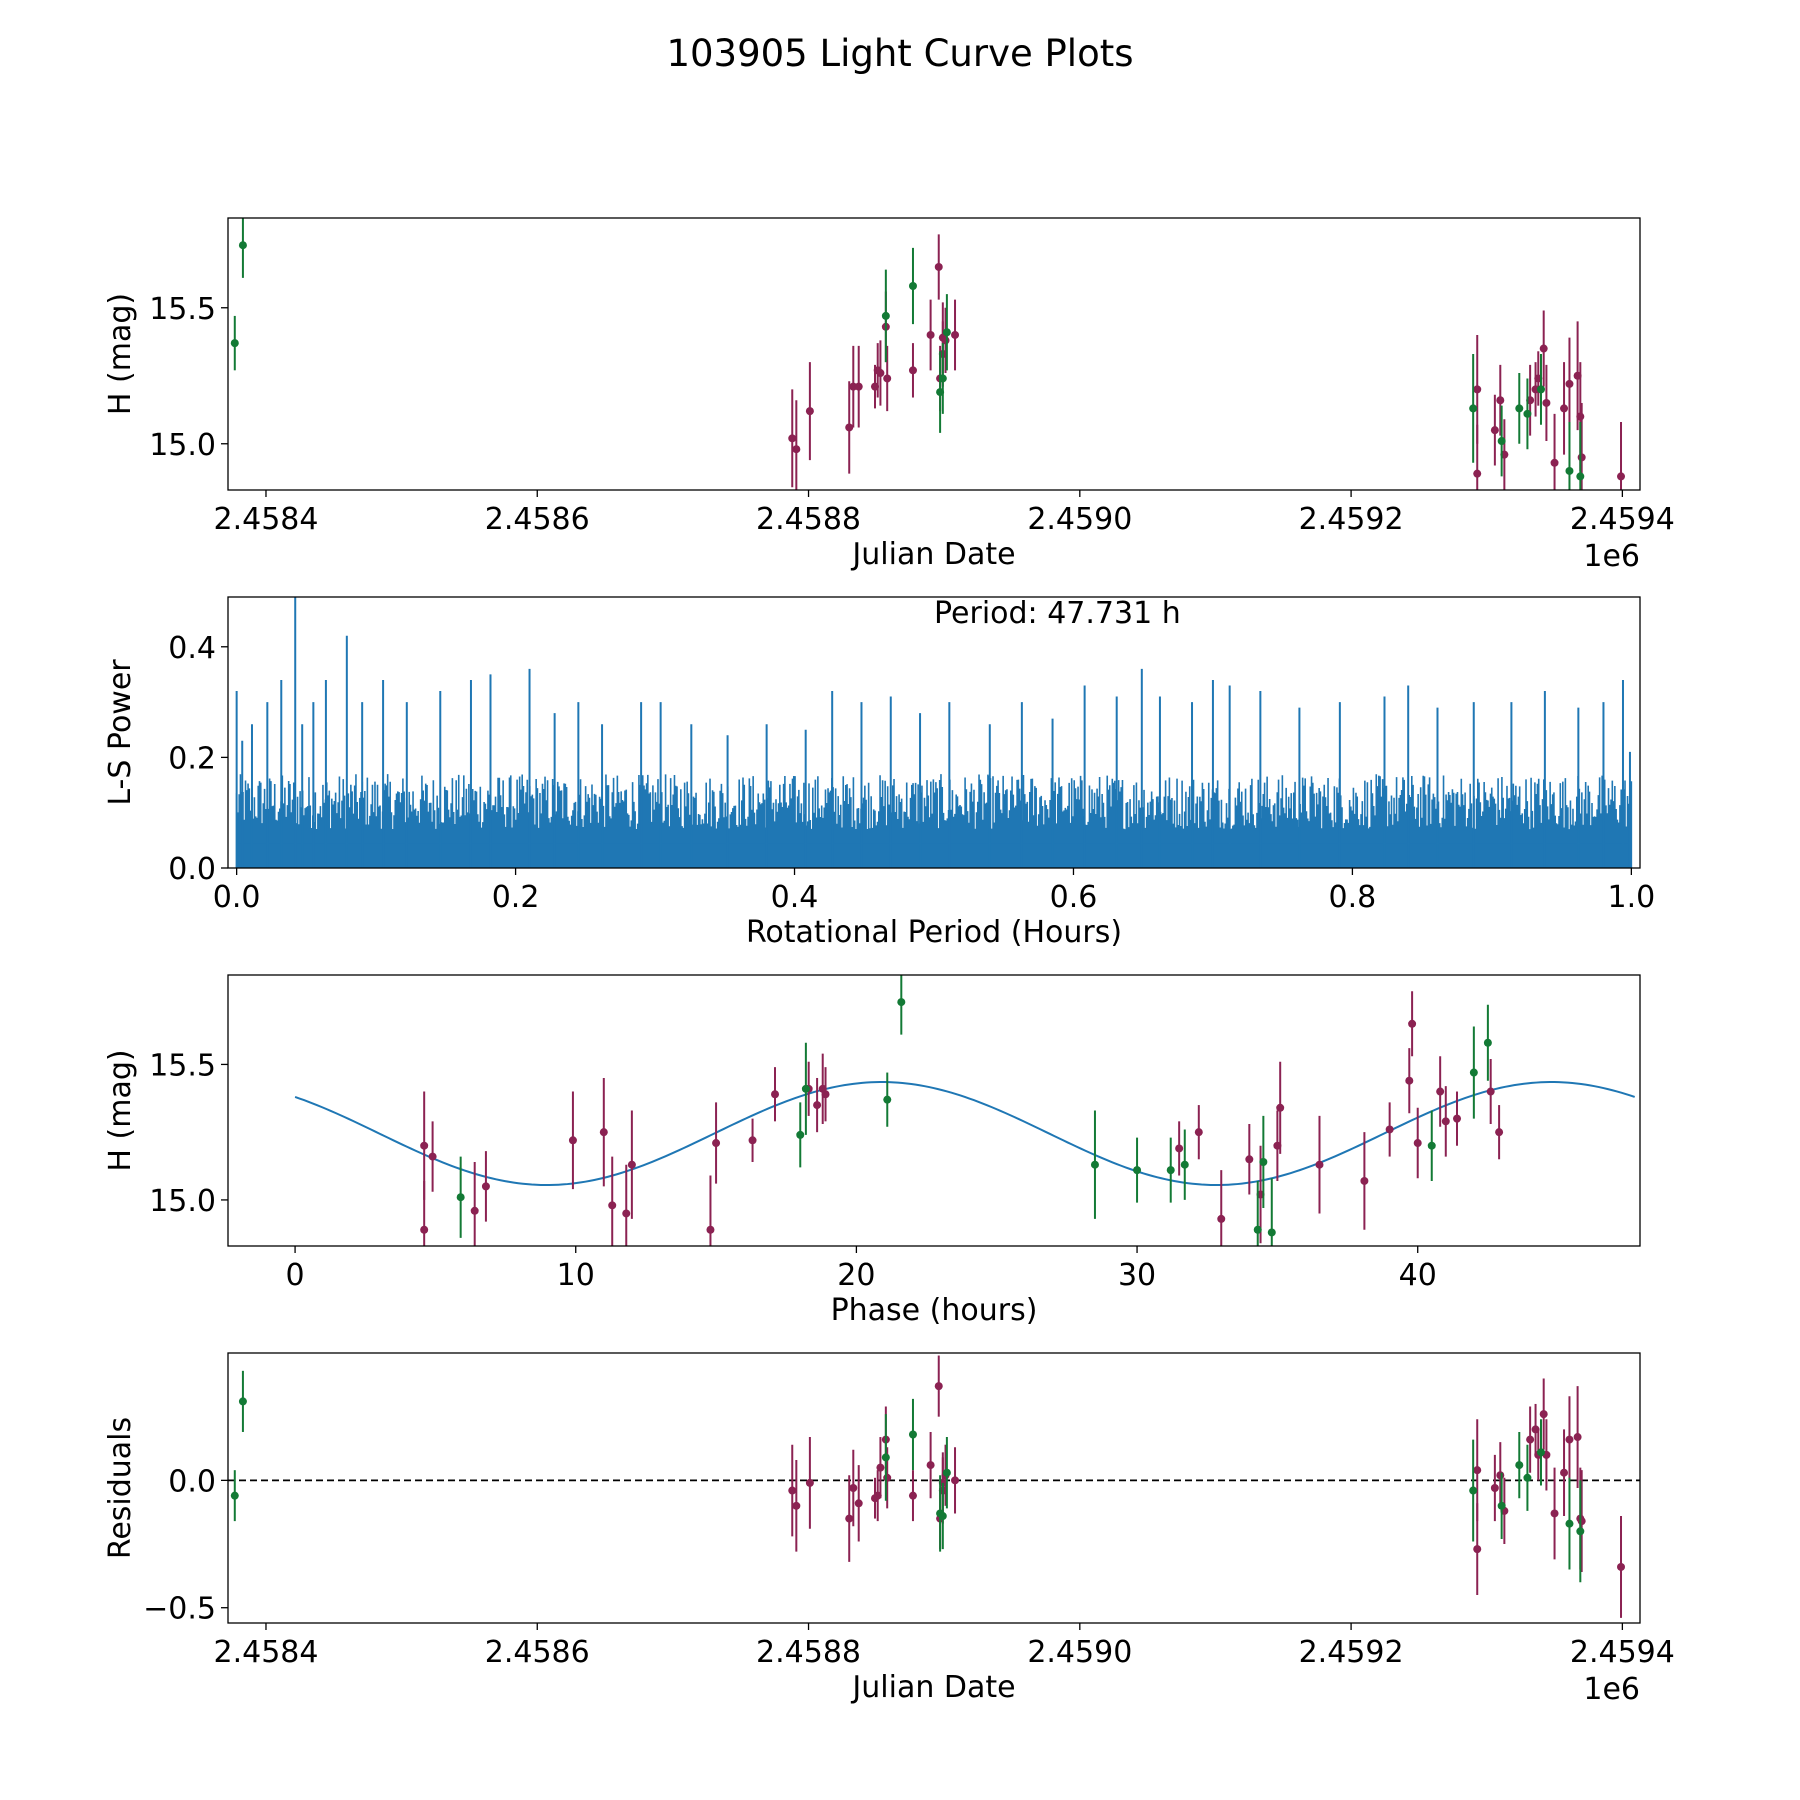  What do you see at coordinates (120, 732) in the screenshot?
I see `y-axis-label: L-S Power` at bounding box center [120, 732].